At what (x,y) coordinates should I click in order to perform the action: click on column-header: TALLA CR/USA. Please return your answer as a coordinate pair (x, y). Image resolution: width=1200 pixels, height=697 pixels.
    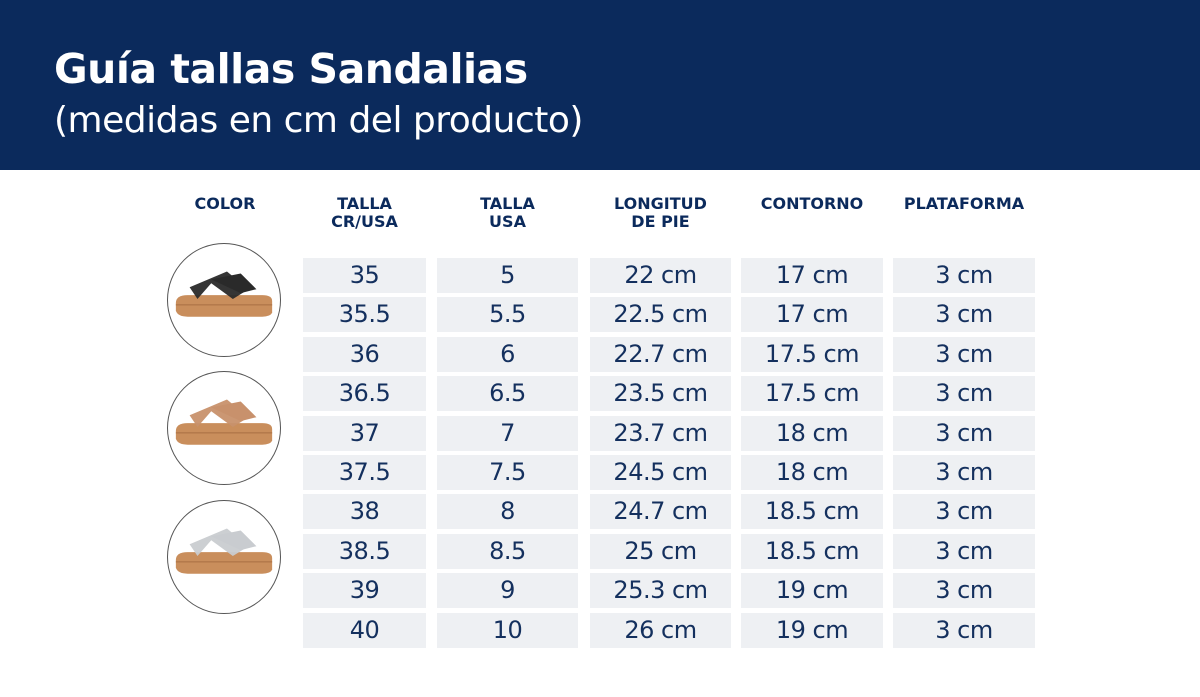
    Looking at the image, I should click on (364, 212).